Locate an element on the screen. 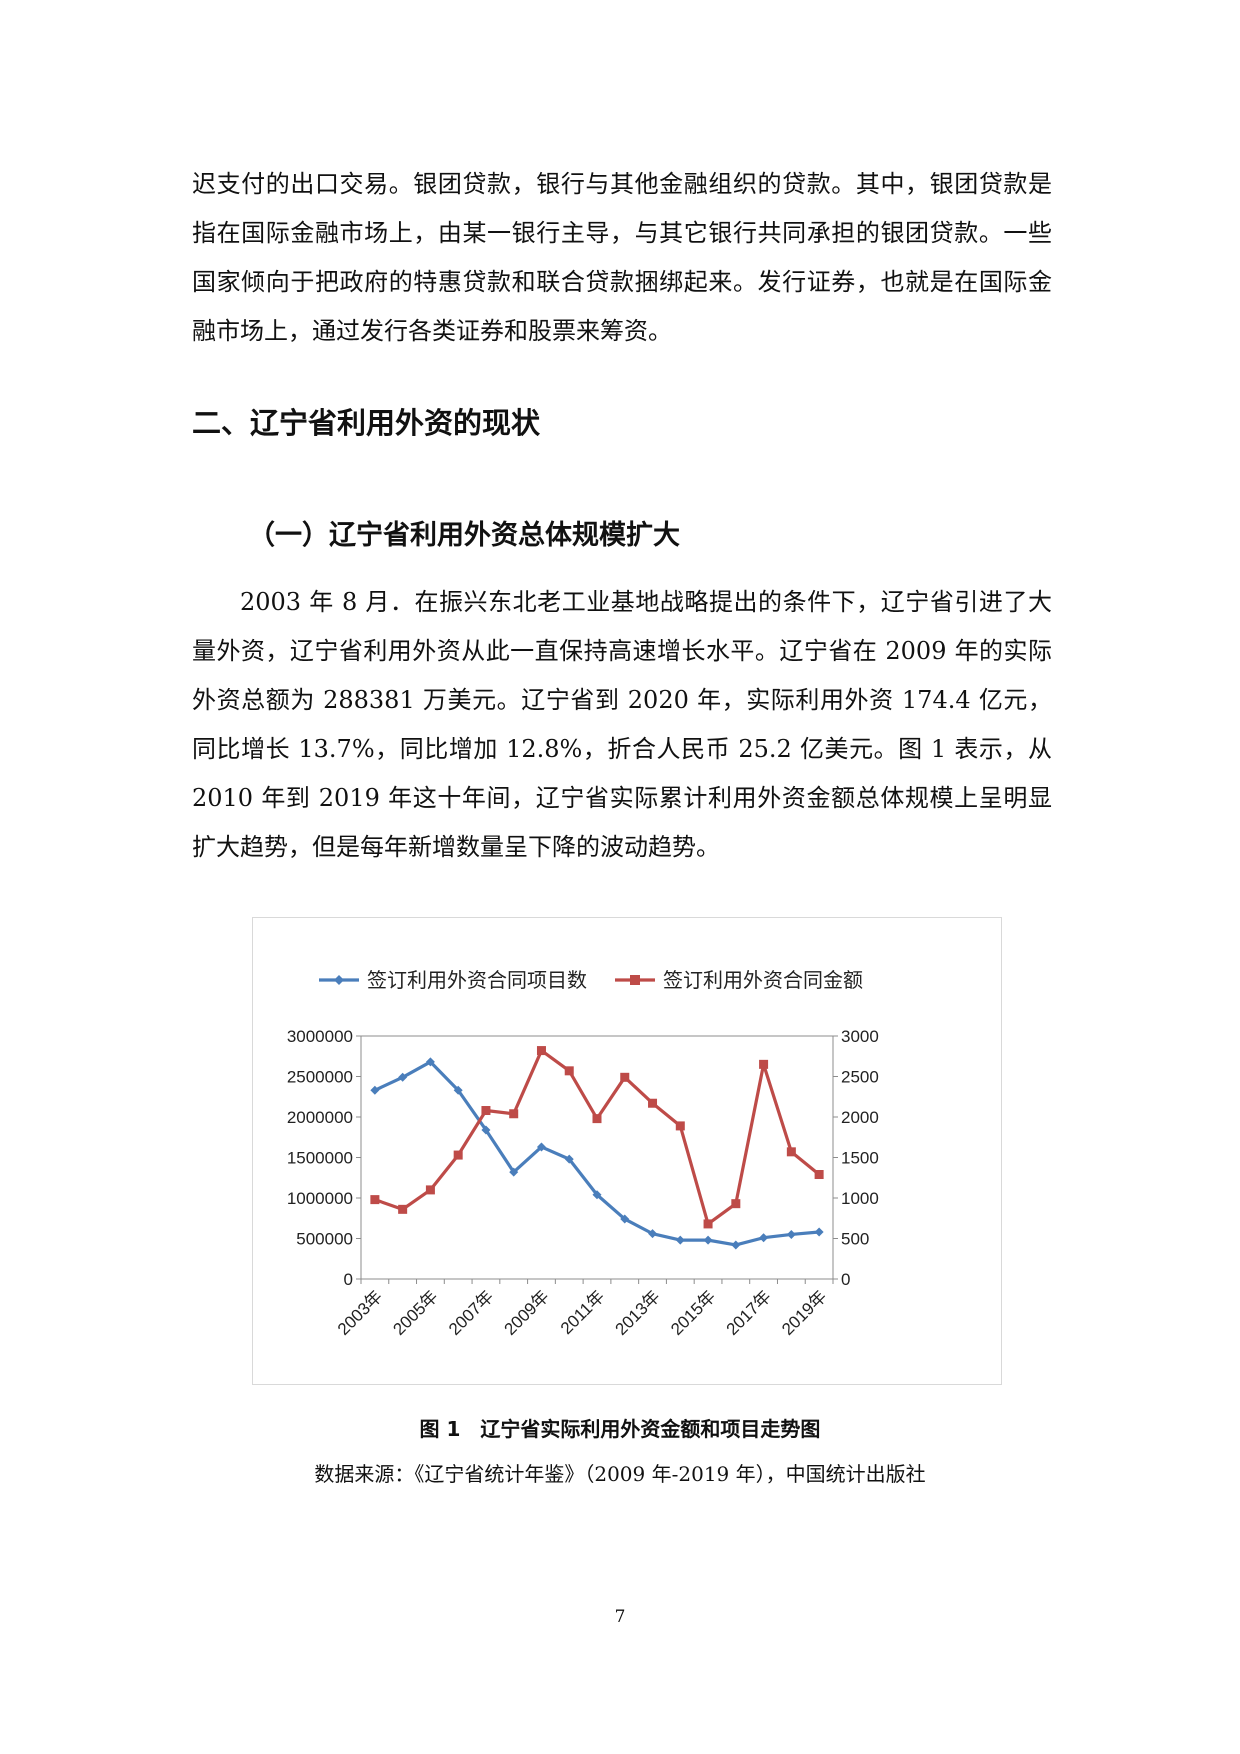  x-tick-label: 2007年 is located at coordinates (471, 1313).